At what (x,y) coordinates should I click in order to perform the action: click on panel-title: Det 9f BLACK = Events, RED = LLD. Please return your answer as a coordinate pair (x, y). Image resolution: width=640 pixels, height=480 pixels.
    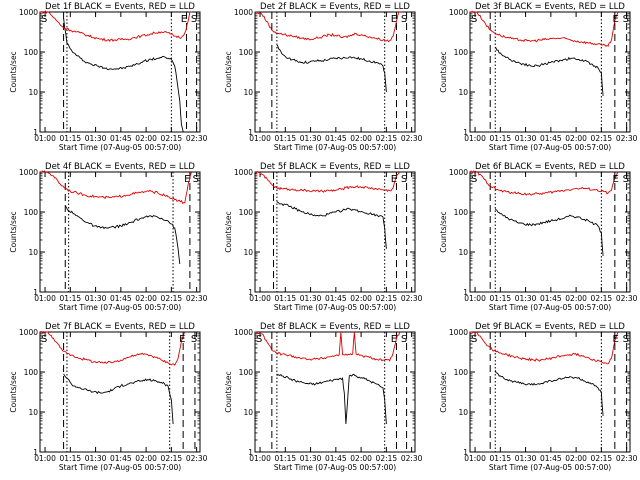
    Looking at the image, I should click on (550, 327).